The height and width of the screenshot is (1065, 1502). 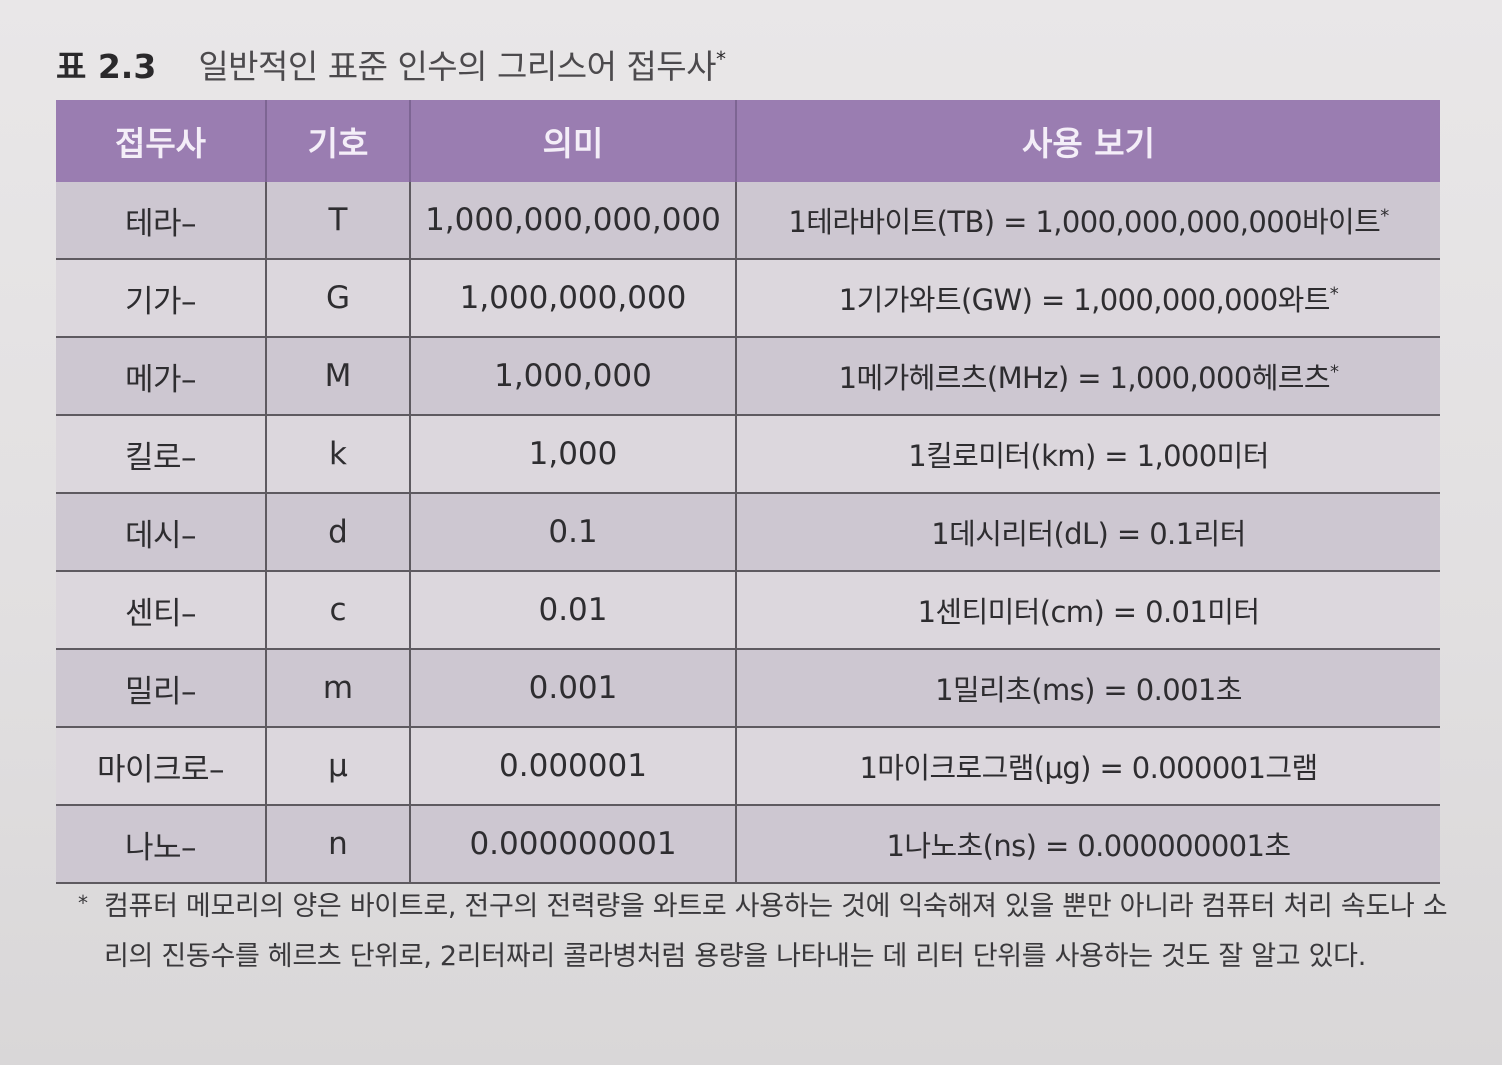 I want to click on table-row: 데시– d 0.1 1데시리터(dL) = 0.1리터, so click(x=748, y=532).